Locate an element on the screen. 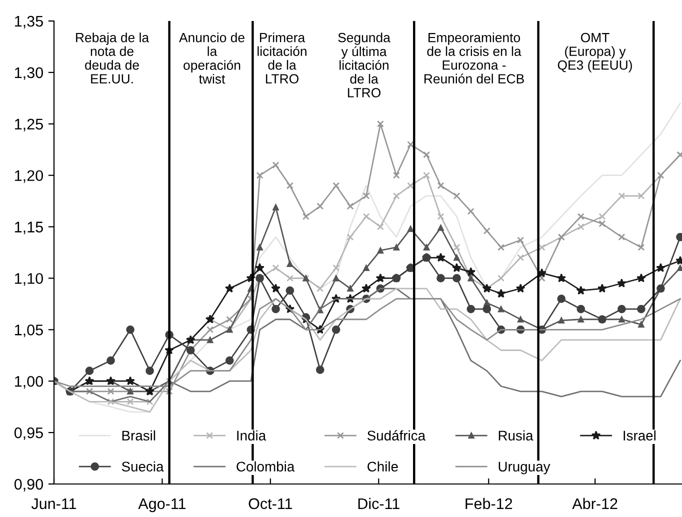  y-tick-label: 1,20 is located at coordinates (29, 176).